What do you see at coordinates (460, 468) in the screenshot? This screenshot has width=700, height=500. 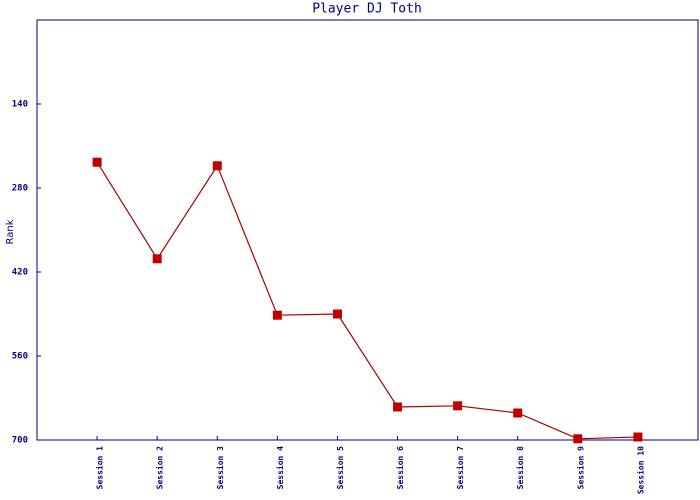 I see `x-tick-label: Session 7` at bounding box center [460, 468].